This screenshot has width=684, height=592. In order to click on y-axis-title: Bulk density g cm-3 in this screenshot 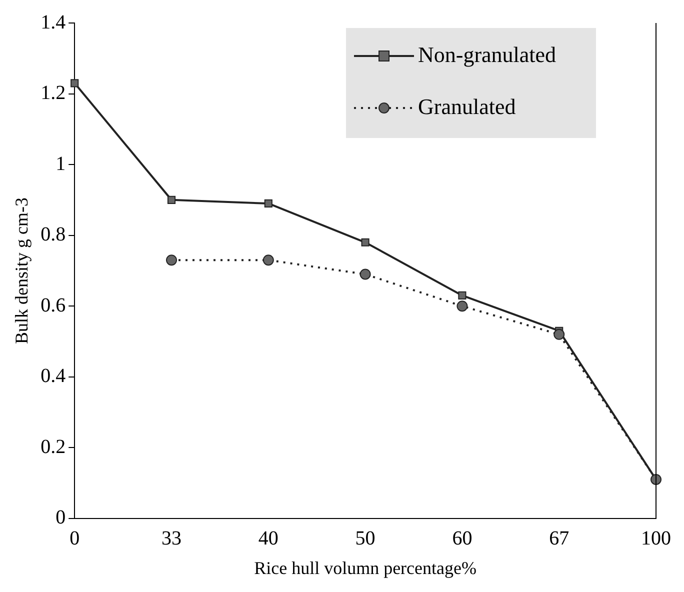, I will do `click(22, 270)`.